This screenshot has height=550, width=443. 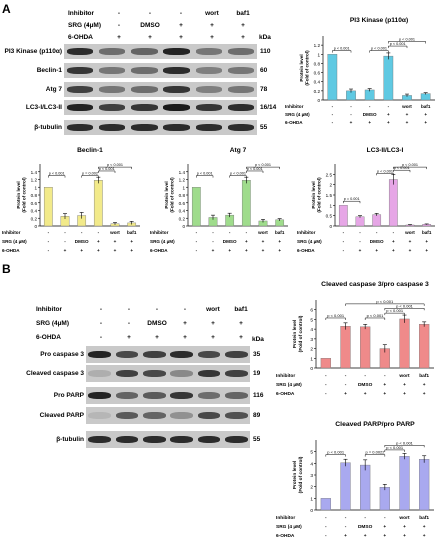 What do you see at coordinates (88, 13) in the screenshot?
I see `lane-header-inhibitor: -` at bounding box center [88, 13].